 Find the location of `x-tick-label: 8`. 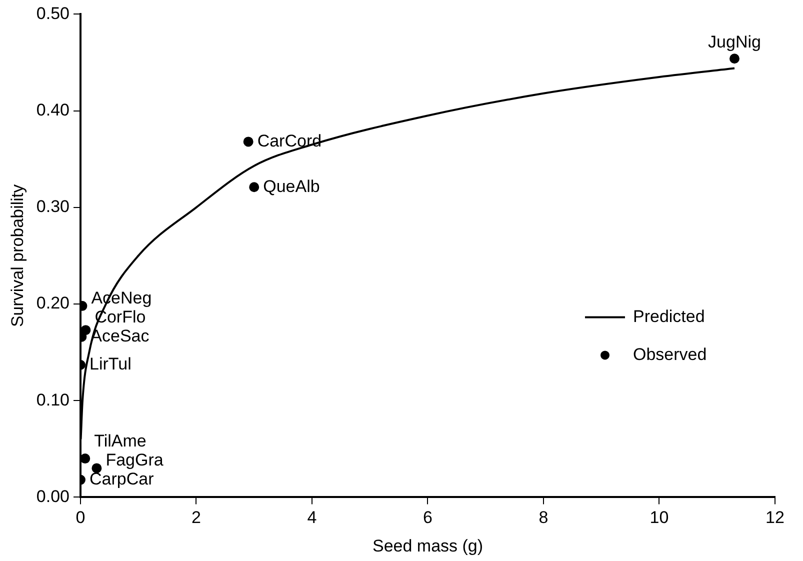

x-tick-label: 8 is located at coordinates (543, 518).